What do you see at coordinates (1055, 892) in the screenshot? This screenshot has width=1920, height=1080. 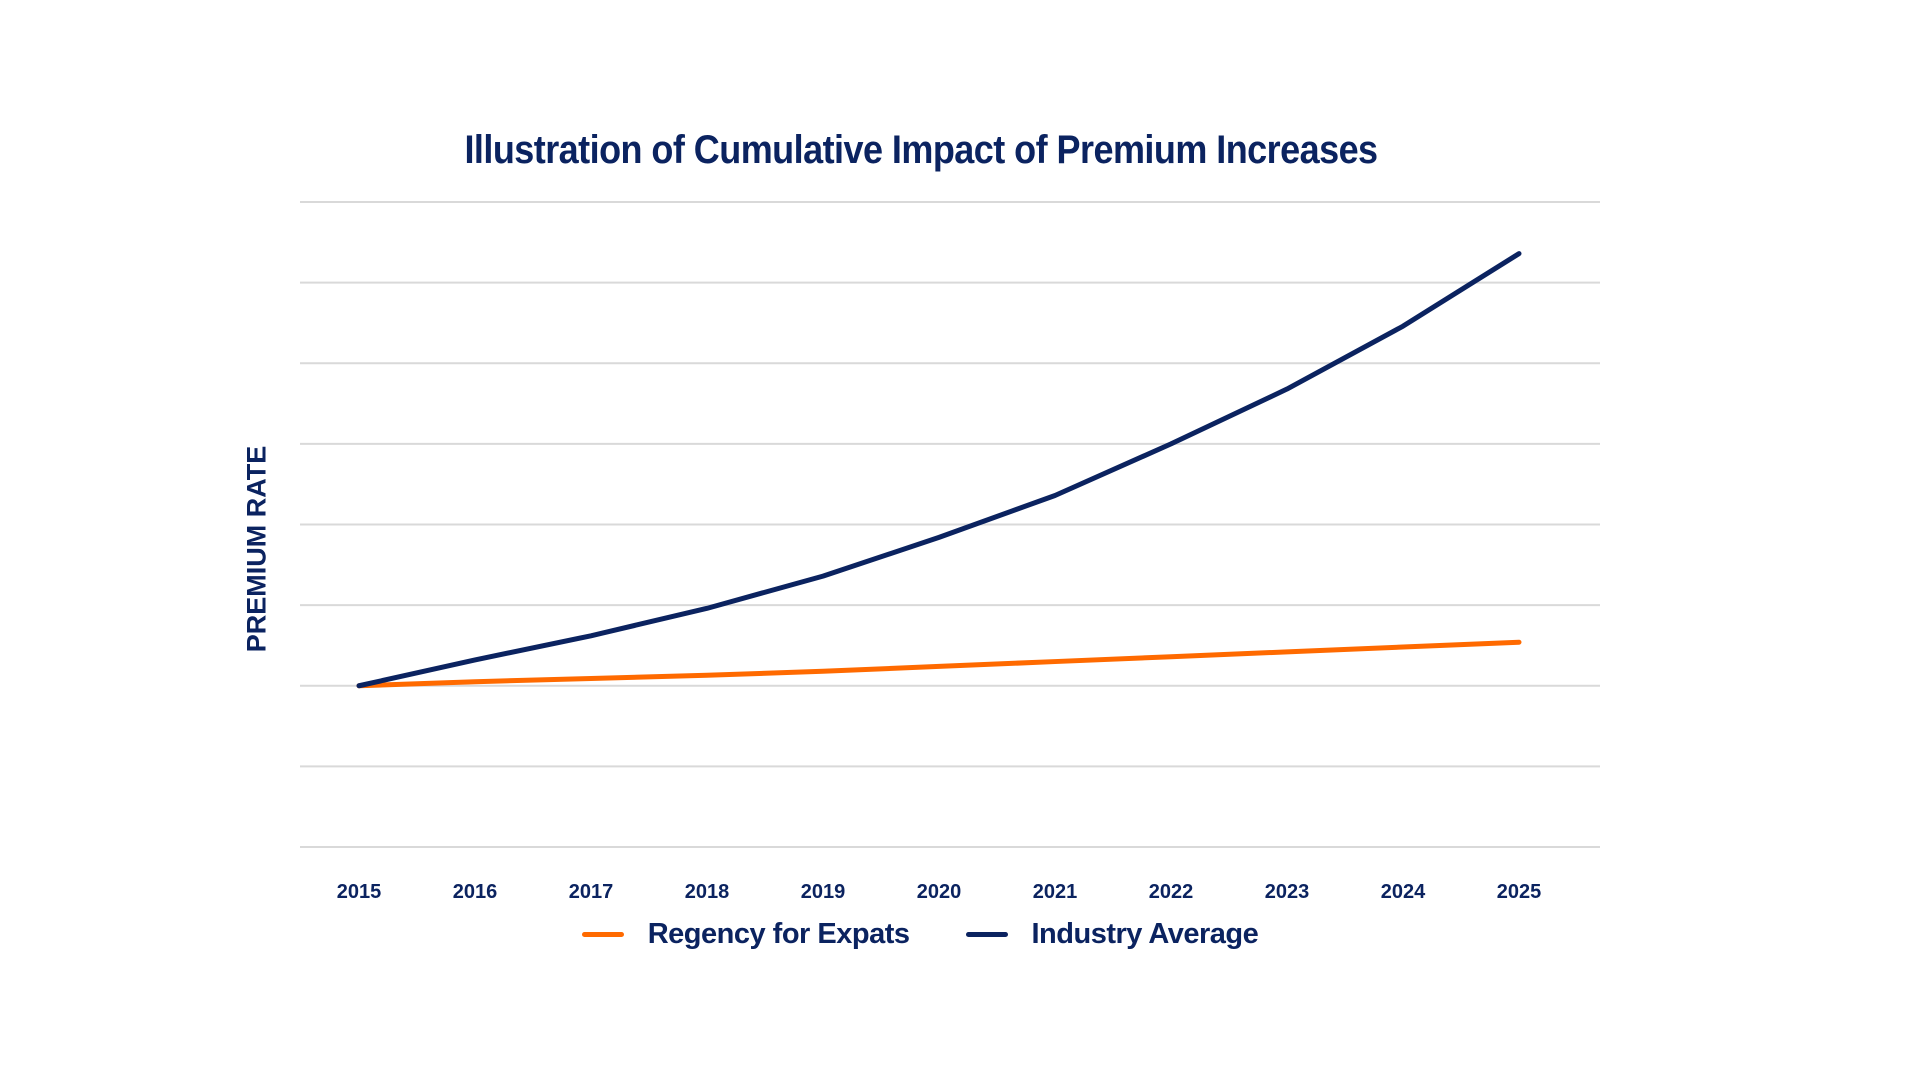 I see `x-tick-label: 2021` at bounding box center [1055, 892].